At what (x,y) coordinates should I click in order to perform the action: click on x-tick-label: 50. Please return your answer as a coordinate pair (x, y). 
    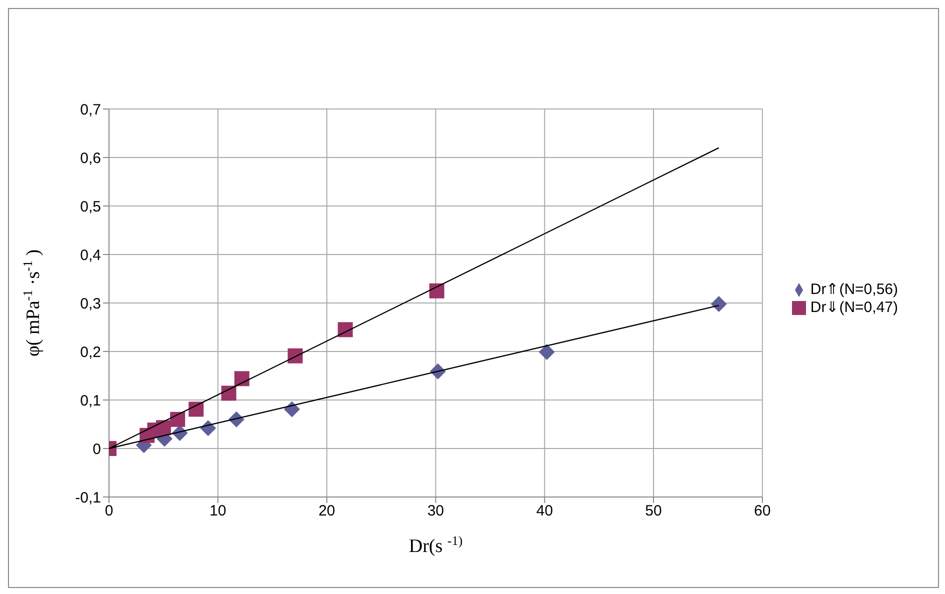
    Looking at the image, I should click on (653, 511).